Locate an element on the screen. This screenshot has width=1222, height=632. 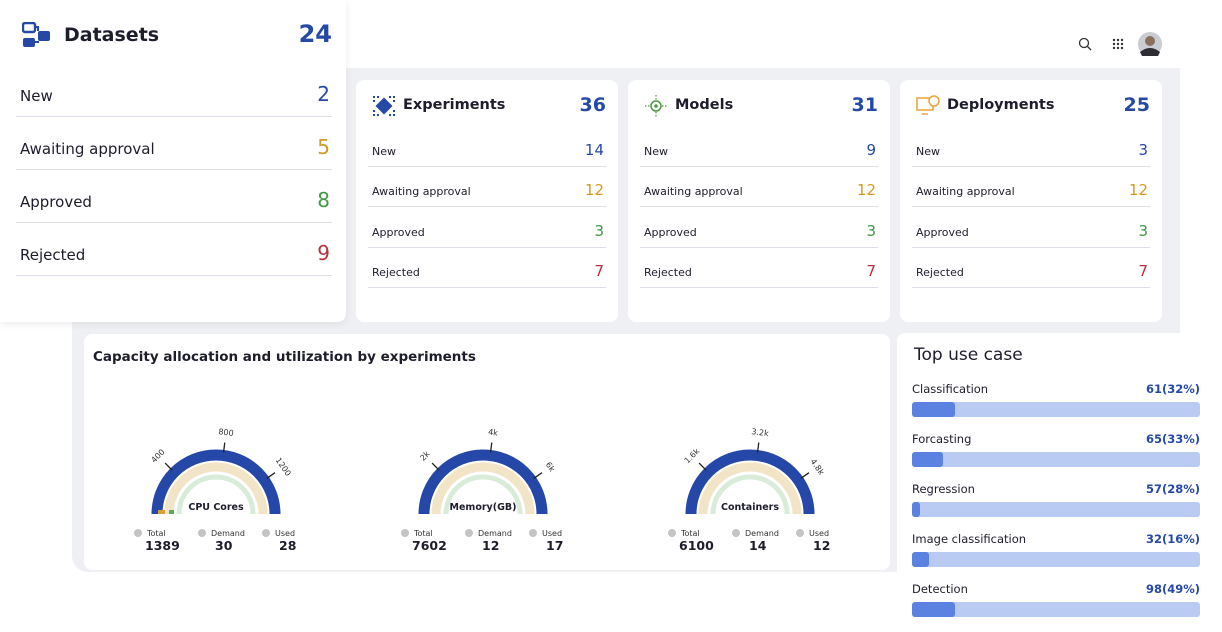
gauge-name: Memory(GB) is located at coordinates (483, 507).